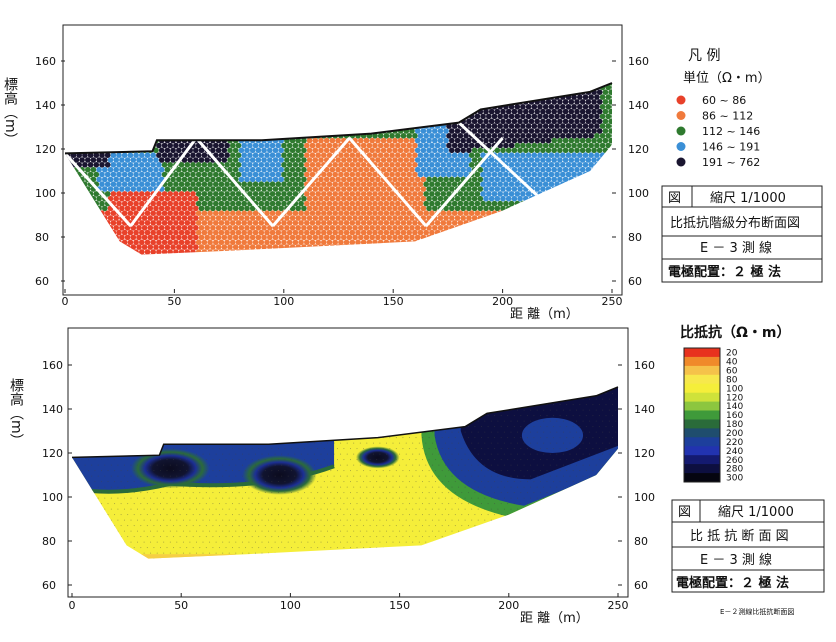  What do you see at coordinates (674, 198) in the screenshot?
I see `top-box-fig: 図` at bounding box center [674, 198].